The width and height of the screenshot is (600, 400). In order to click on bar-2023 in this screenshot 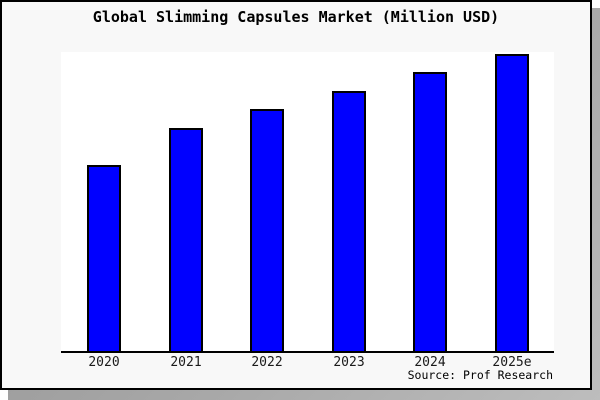, I will do `click(349, 222)`.